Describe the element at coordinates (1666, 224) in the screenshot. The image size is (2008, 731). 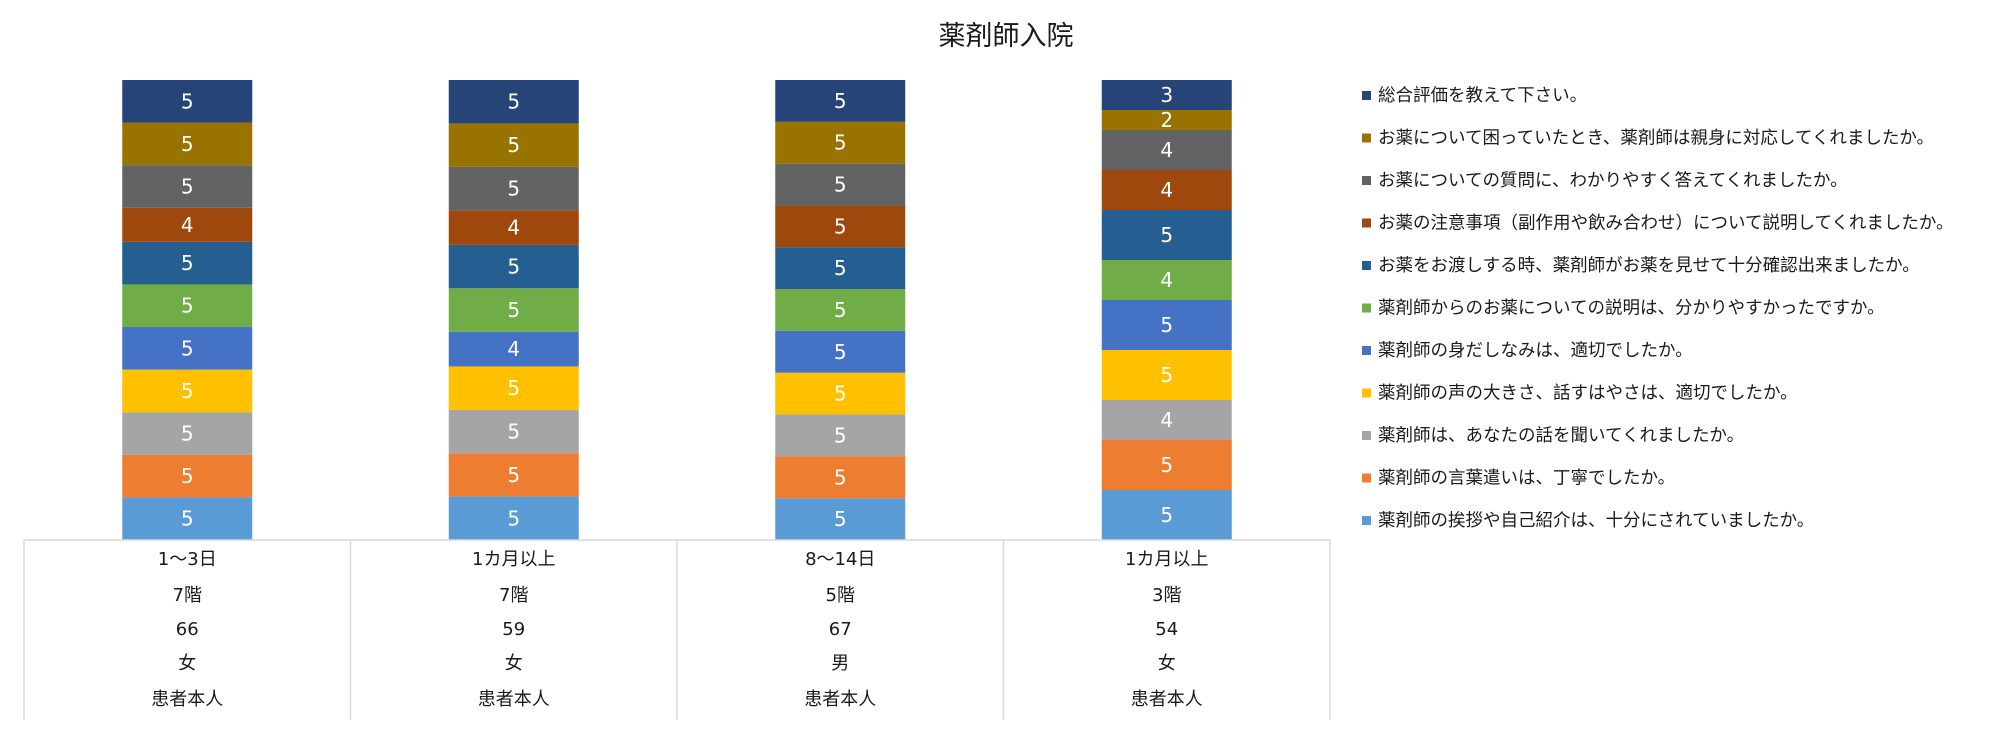
I see `legend-entry: お薬の注意事項（副作用や飲み合わせ）について説明してくれましたか。` at that location.